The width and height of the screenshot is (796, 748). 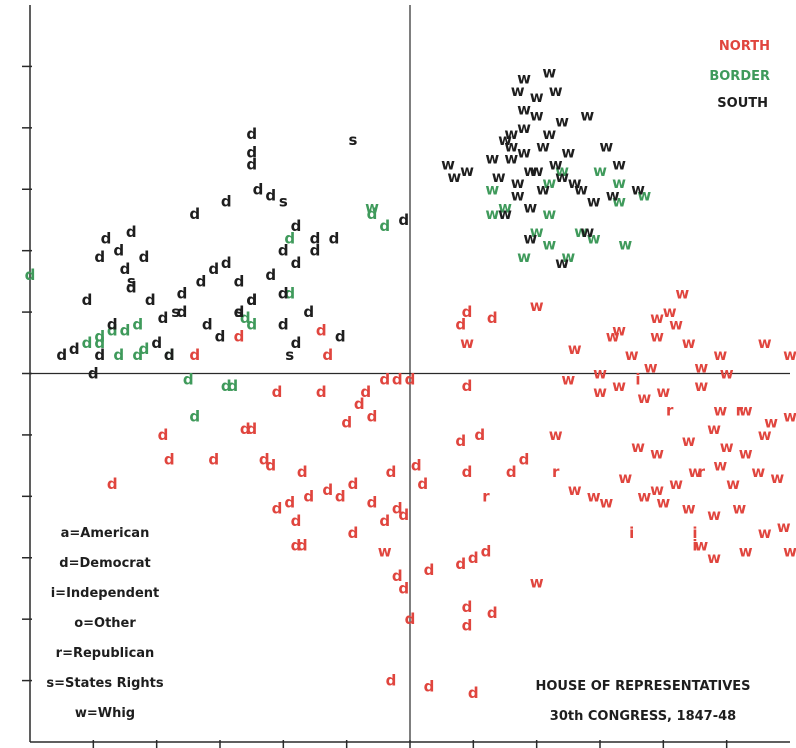 I want to click on data-point-south: s, so click(x=289, y=355).